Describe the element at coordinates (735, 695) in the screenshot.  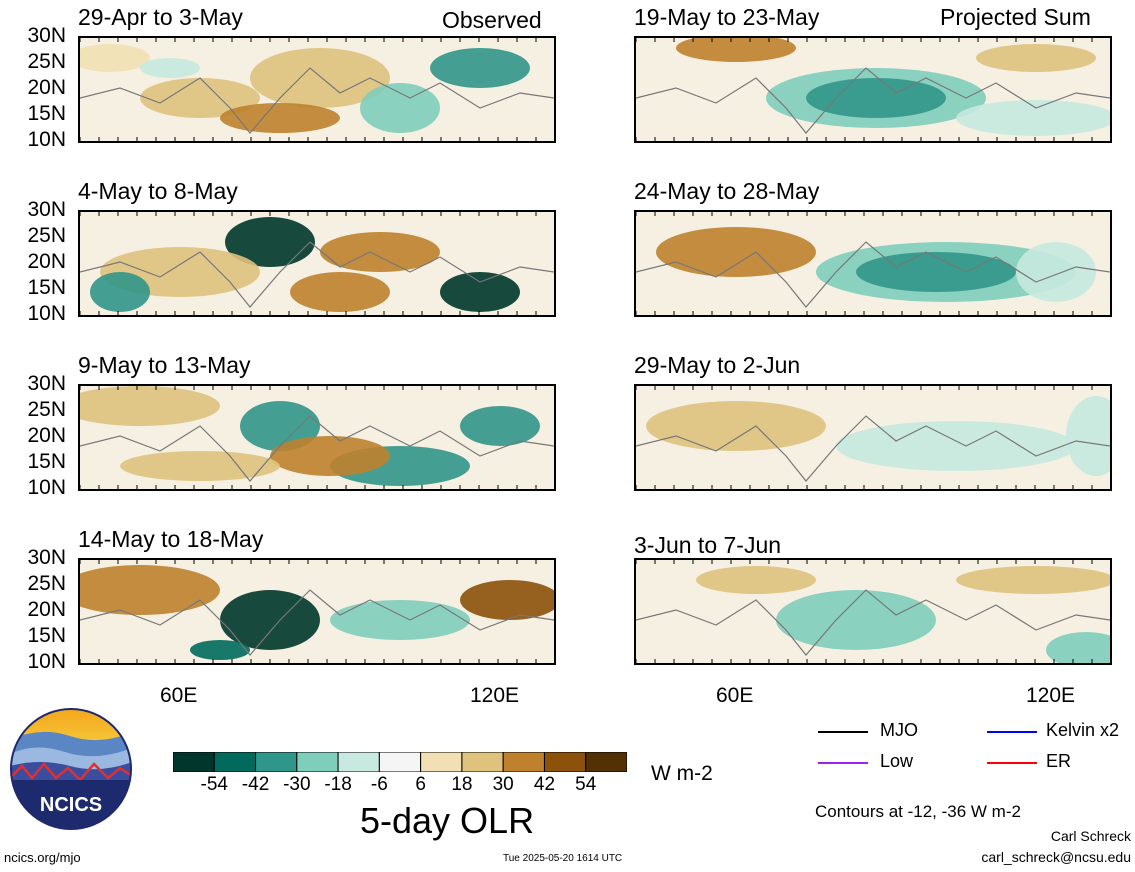
I see `lon-label-60e-right: 60E` at that location.